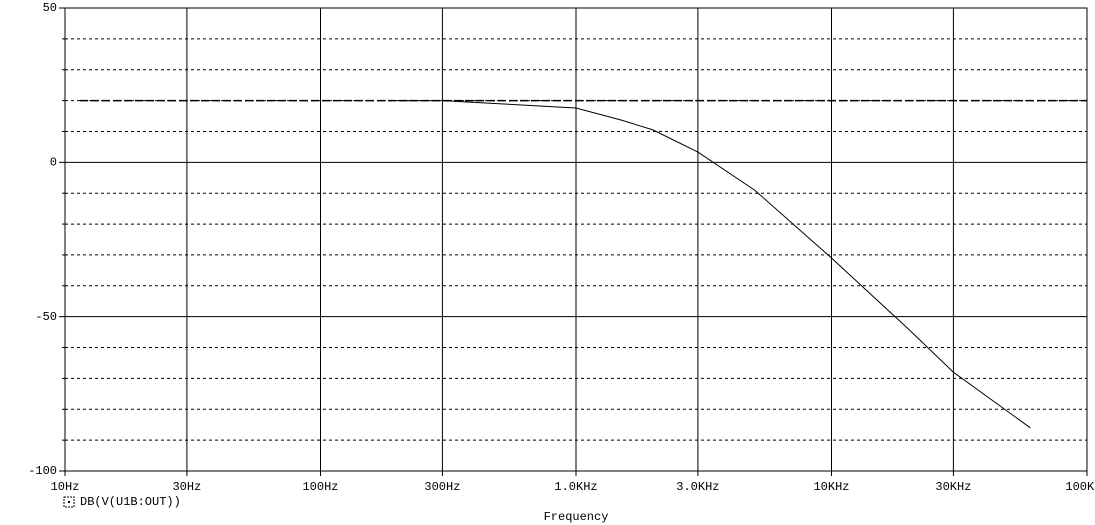  What do you see at coordinates (442, 487) in the screenshot?
I see `x-tick-label: 300Hz` at bounding box center [442, 487].